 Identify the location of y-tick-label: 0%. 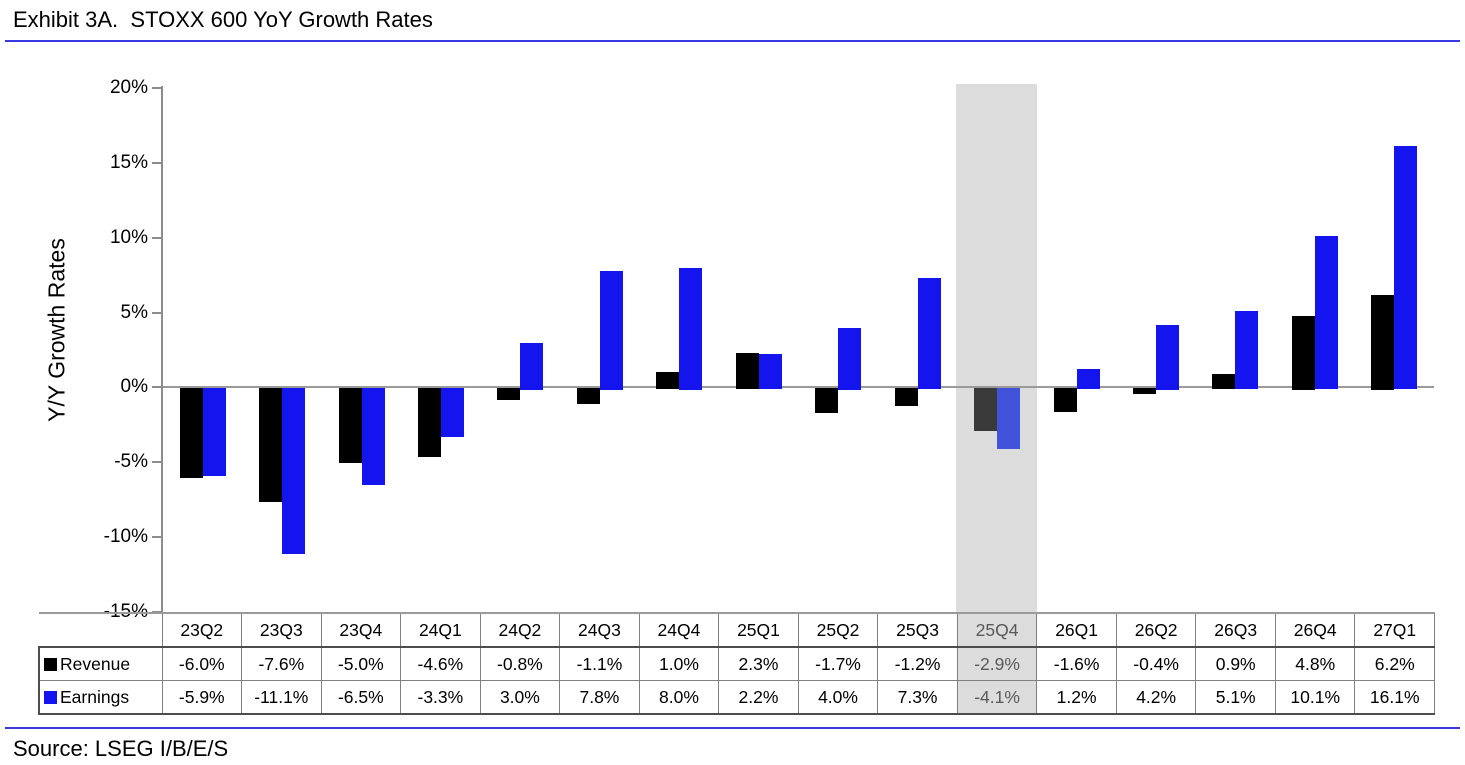
(134, 387).